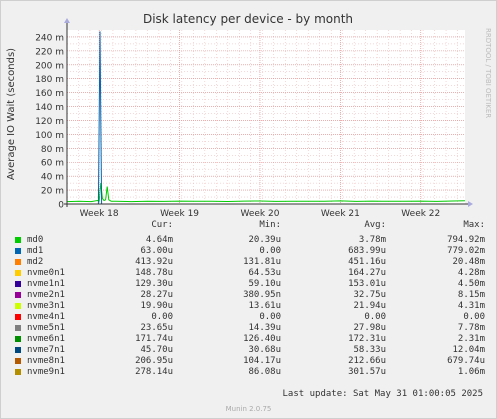 The image size is (497, 419). What do you see at coordinates (262, 295) in the screenshot?
I see `legend-min-value: 380.95n` at bounding box center [262, 295].